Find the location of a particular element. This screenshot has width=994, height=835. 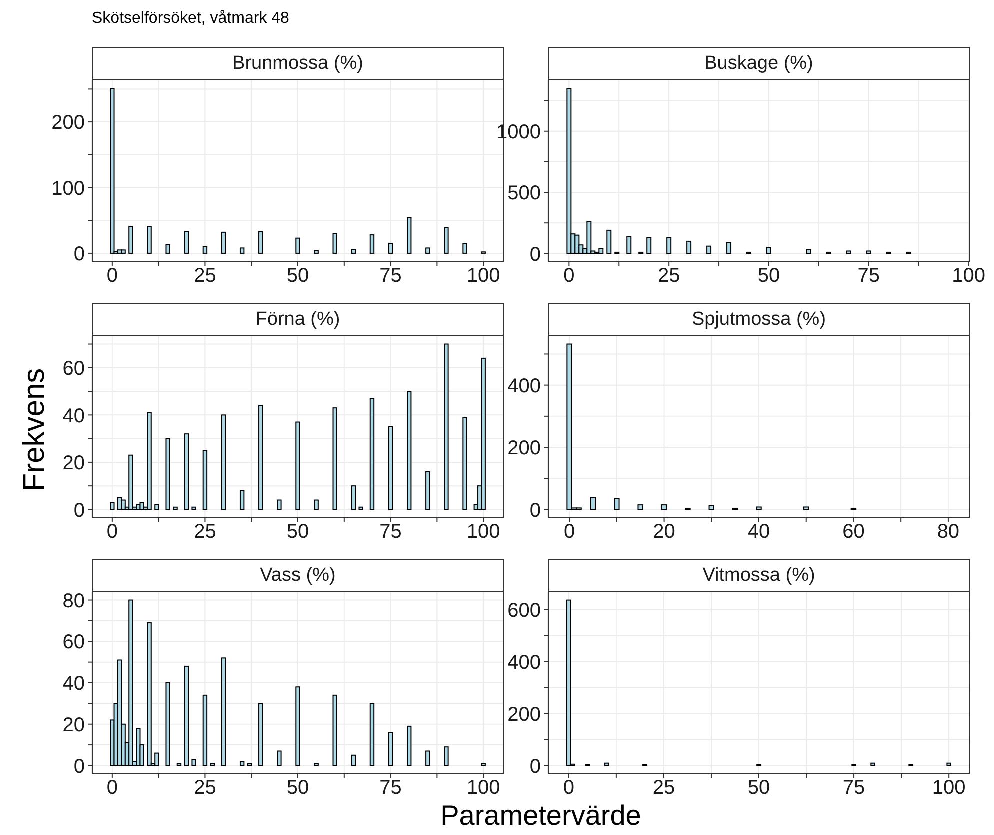

y-tick-label: 600 is located at coordinates (524, 611).